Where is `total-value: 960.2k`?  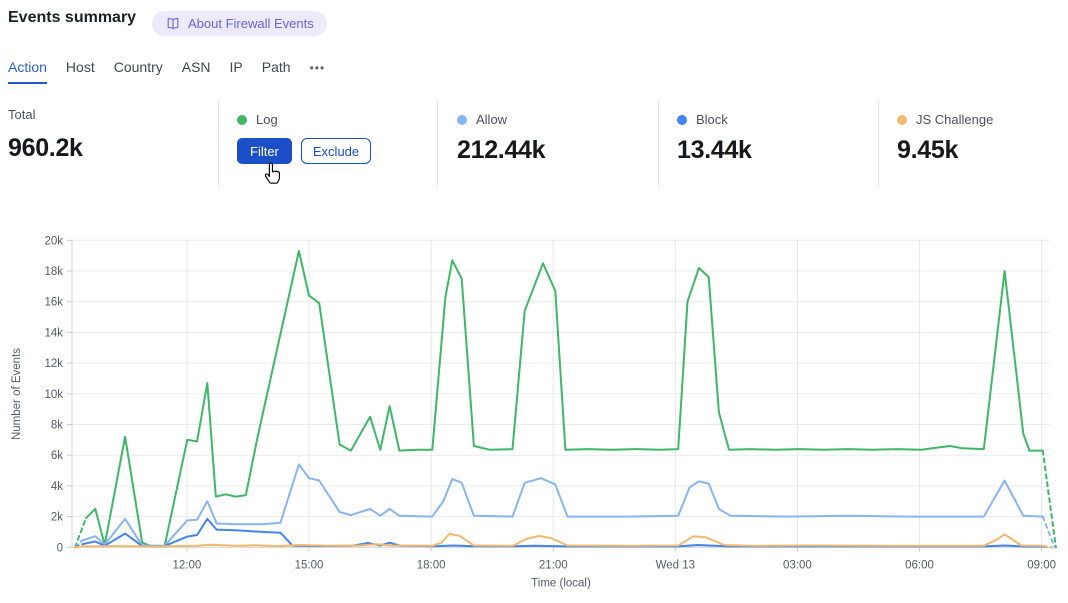
total-value: 960.2k is located at coordinates (45, 148).